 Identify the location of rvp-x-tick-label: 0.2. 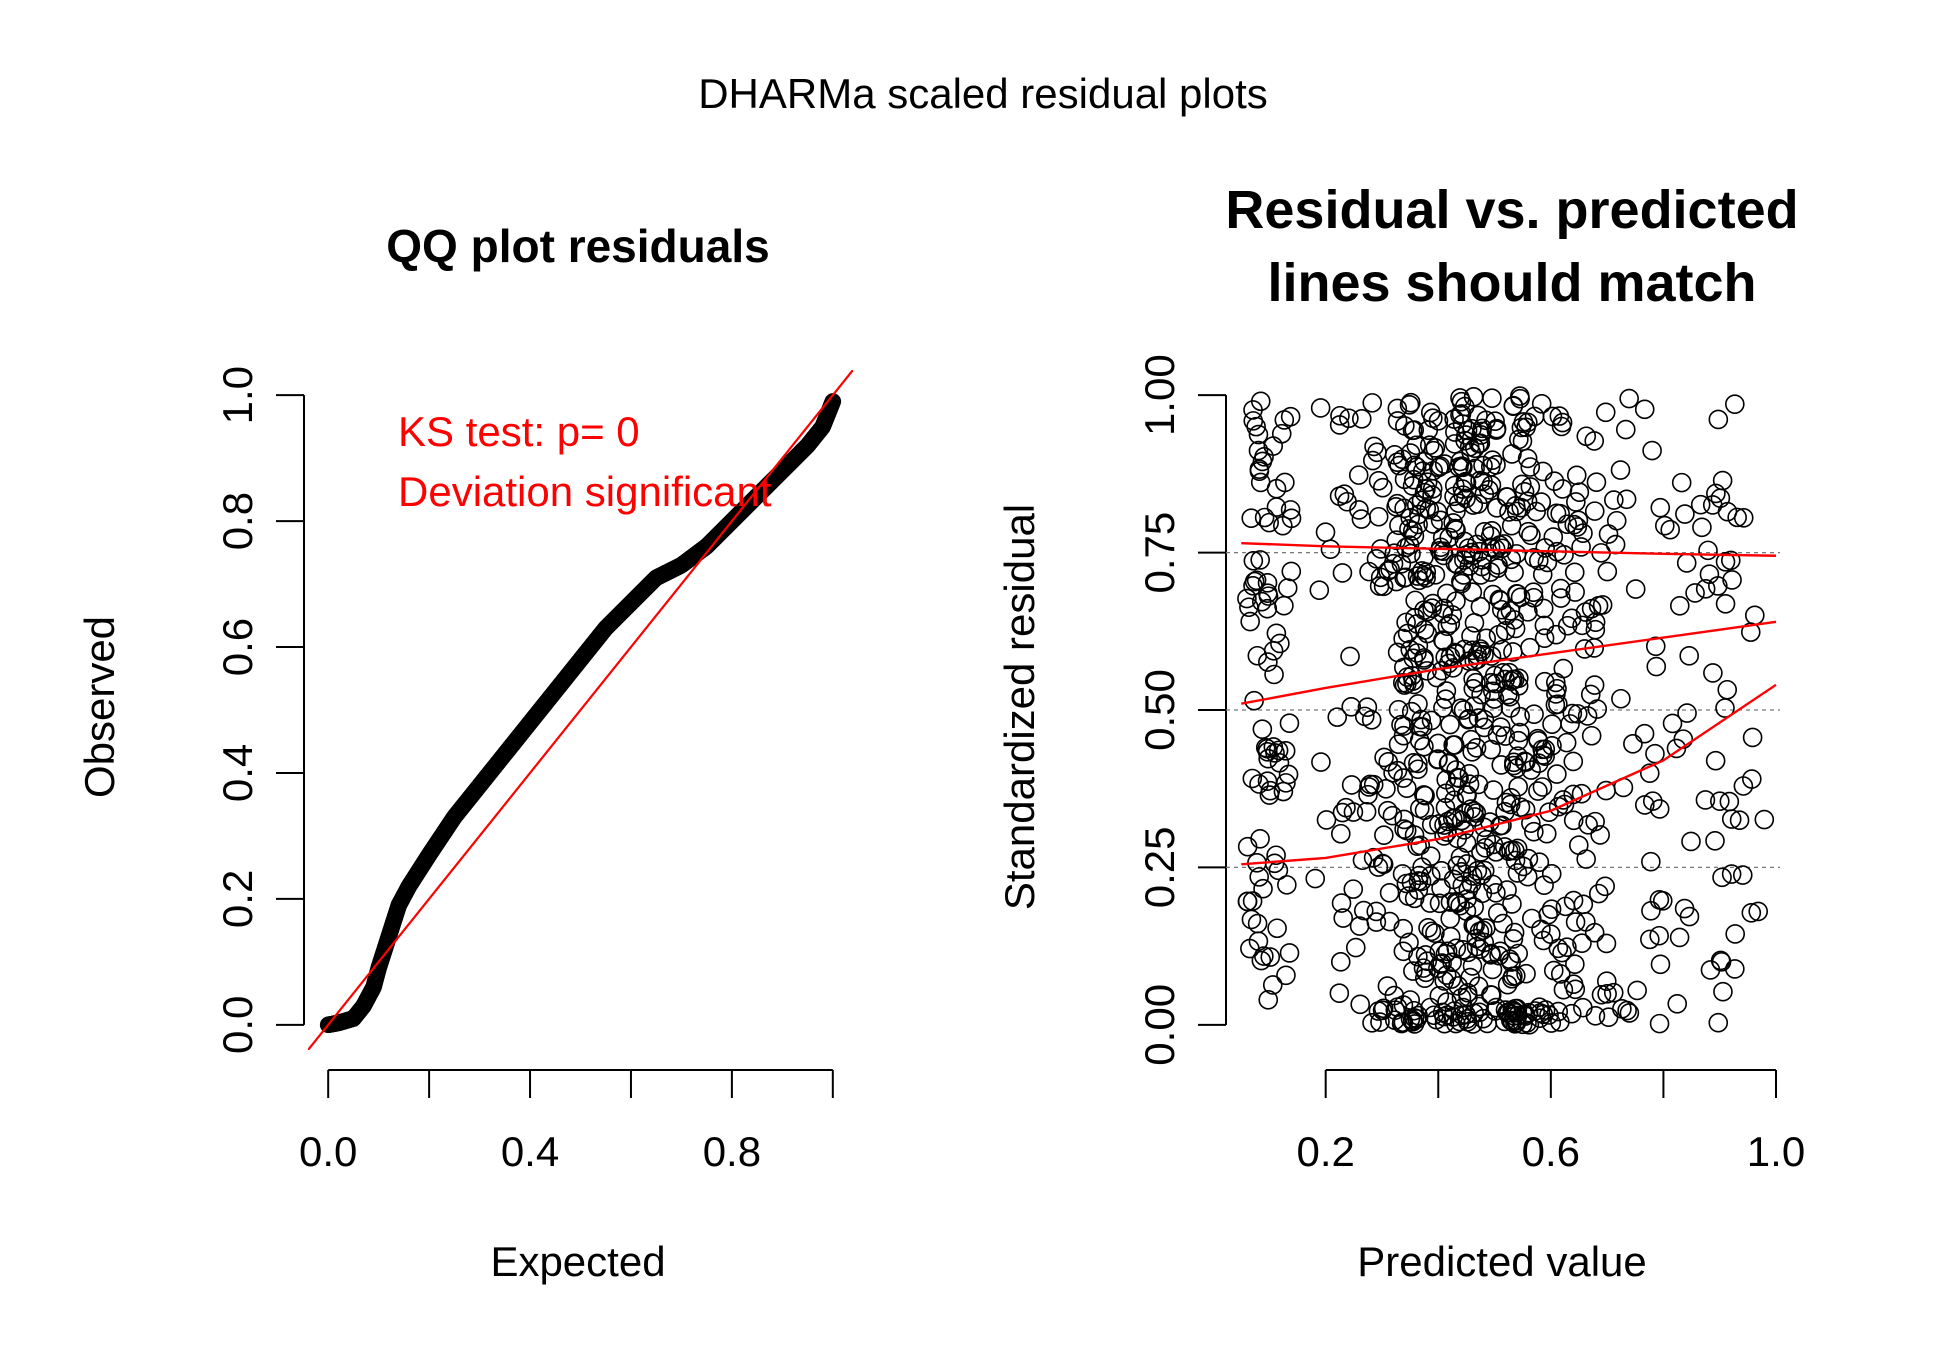
(1325, 1151).